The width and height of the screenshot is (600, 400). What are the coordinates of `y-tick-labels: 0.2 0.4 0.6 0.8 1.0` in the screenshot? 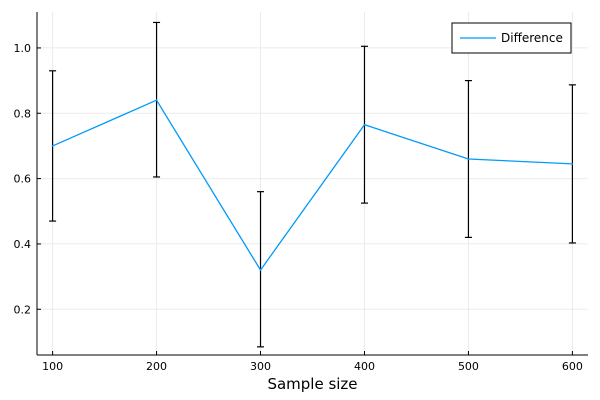 It's located at (27, 179).